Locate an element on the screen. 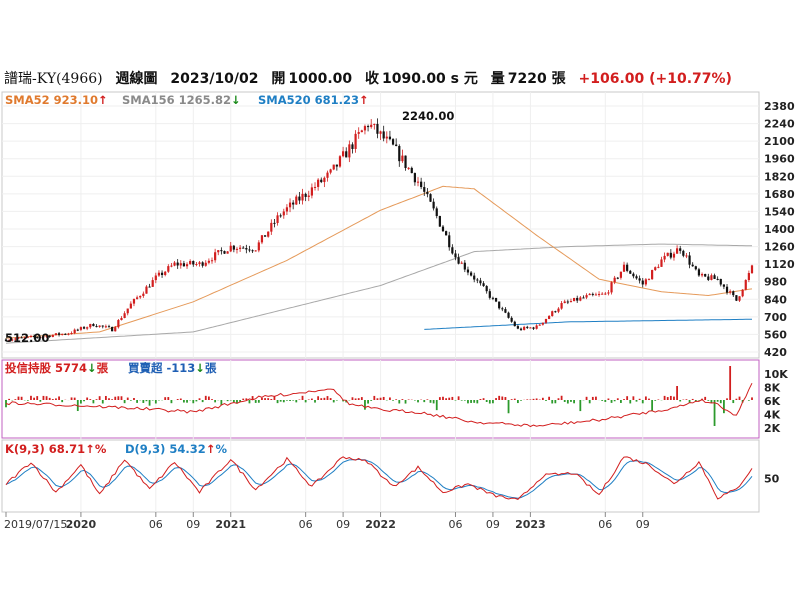 The width and height of the screenshot is (800, 600). legend-sma520-label: SMA520 681.23 is located at coordinates (308, 100).